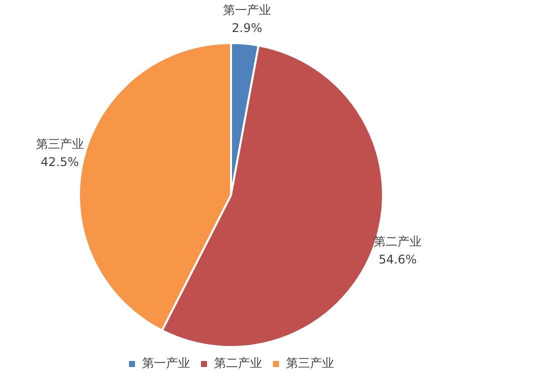 Image resolution: width=535 pixels, height=384 pixels. What do you see at coordinates (238, 363) in the screenshot?
I see `legend-label: 第二产业` at bounding box center [238, 363].